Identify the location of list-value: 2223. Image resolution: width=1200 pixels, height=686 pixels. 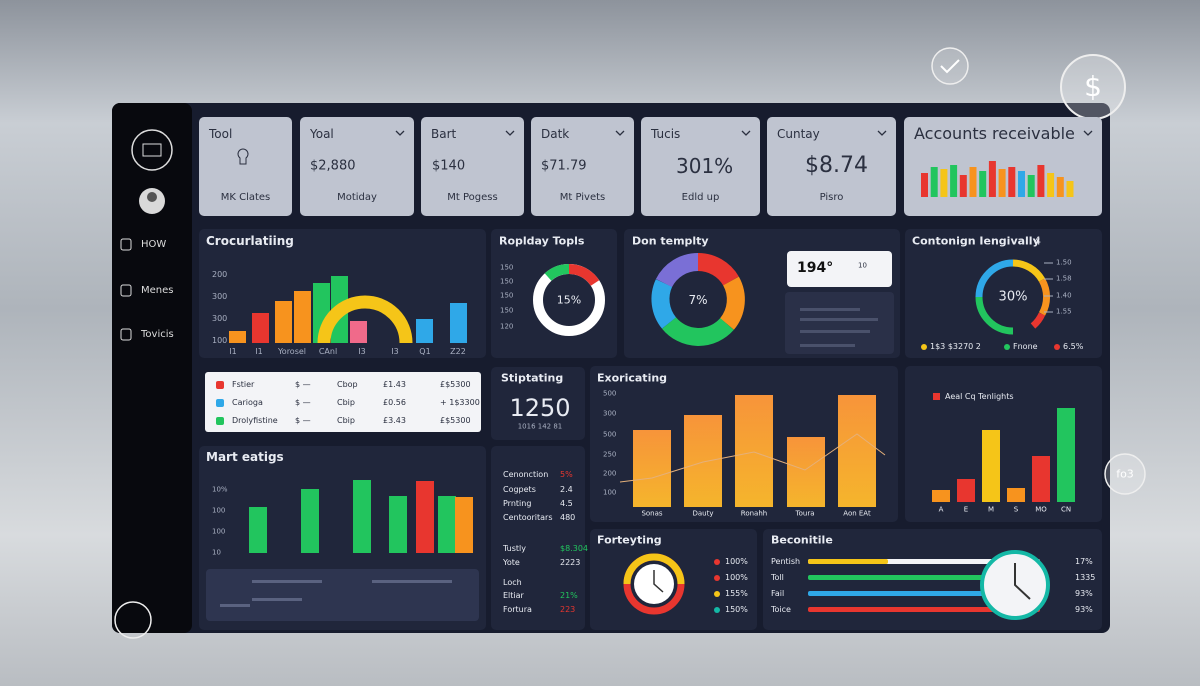
(570, 562).